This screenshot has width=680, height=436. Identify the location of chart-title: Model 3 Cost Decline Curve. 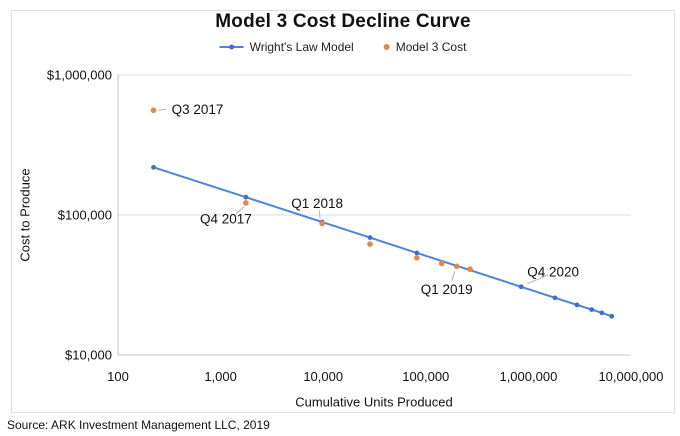
(343, 21).